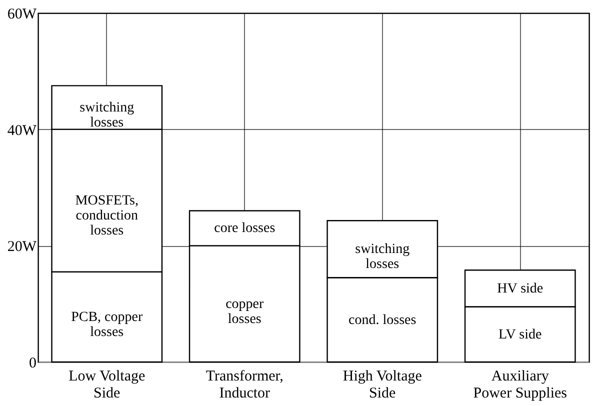 The width and height of the screenshot is (595, 406). I want to click on data-label: PCB, copper losses, so click(107, 325).